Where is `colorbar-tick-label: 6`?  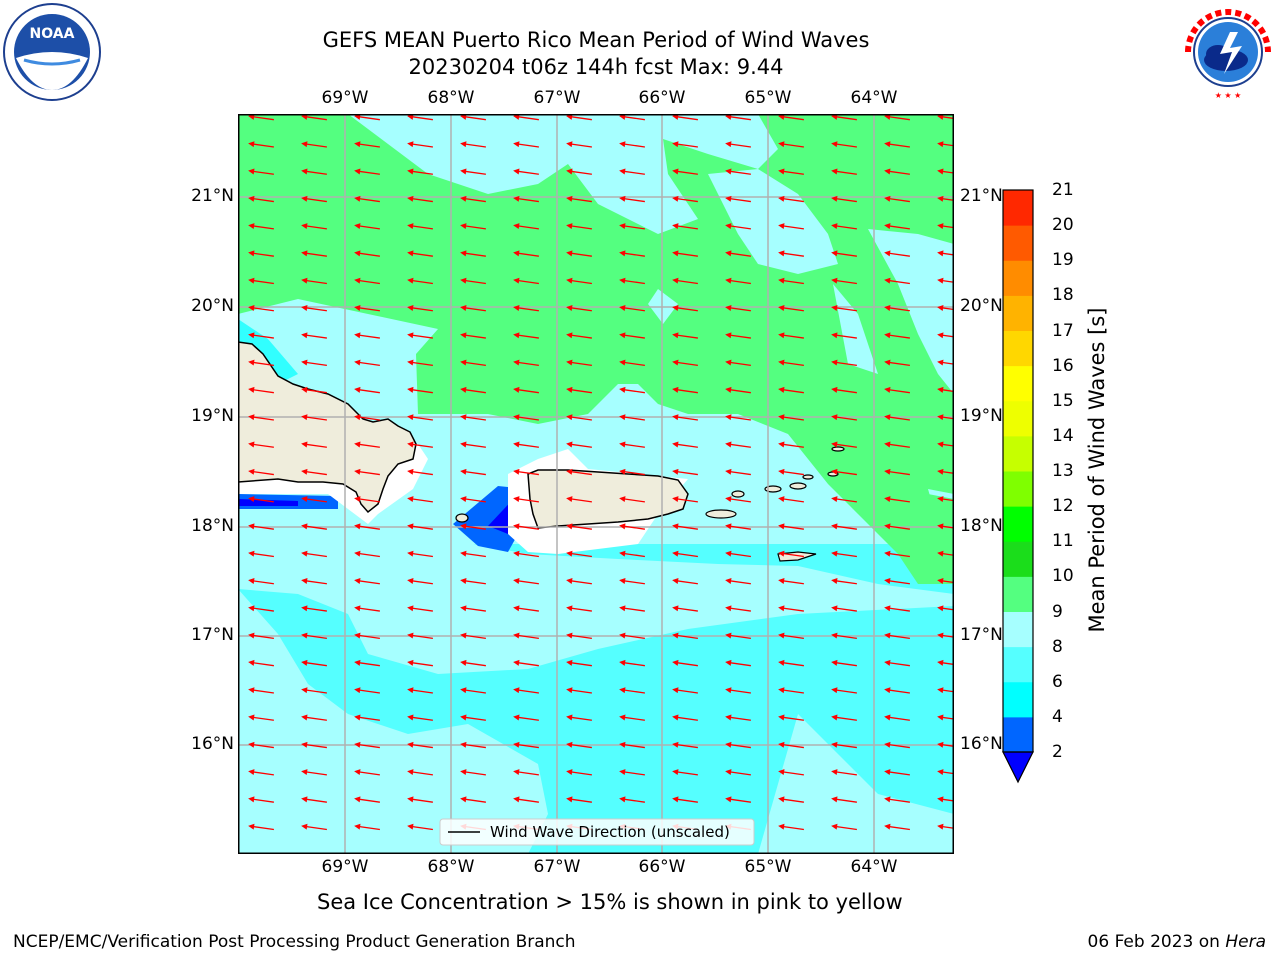
colorbar-tick-label: 6 is located at coordinates (1057, 681).